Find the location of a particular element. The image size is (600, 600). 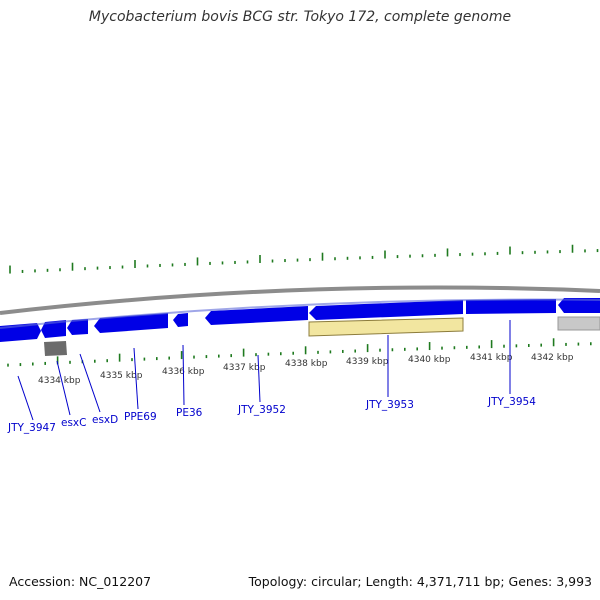

feature-lightgray is located at coordinates (578, 323).